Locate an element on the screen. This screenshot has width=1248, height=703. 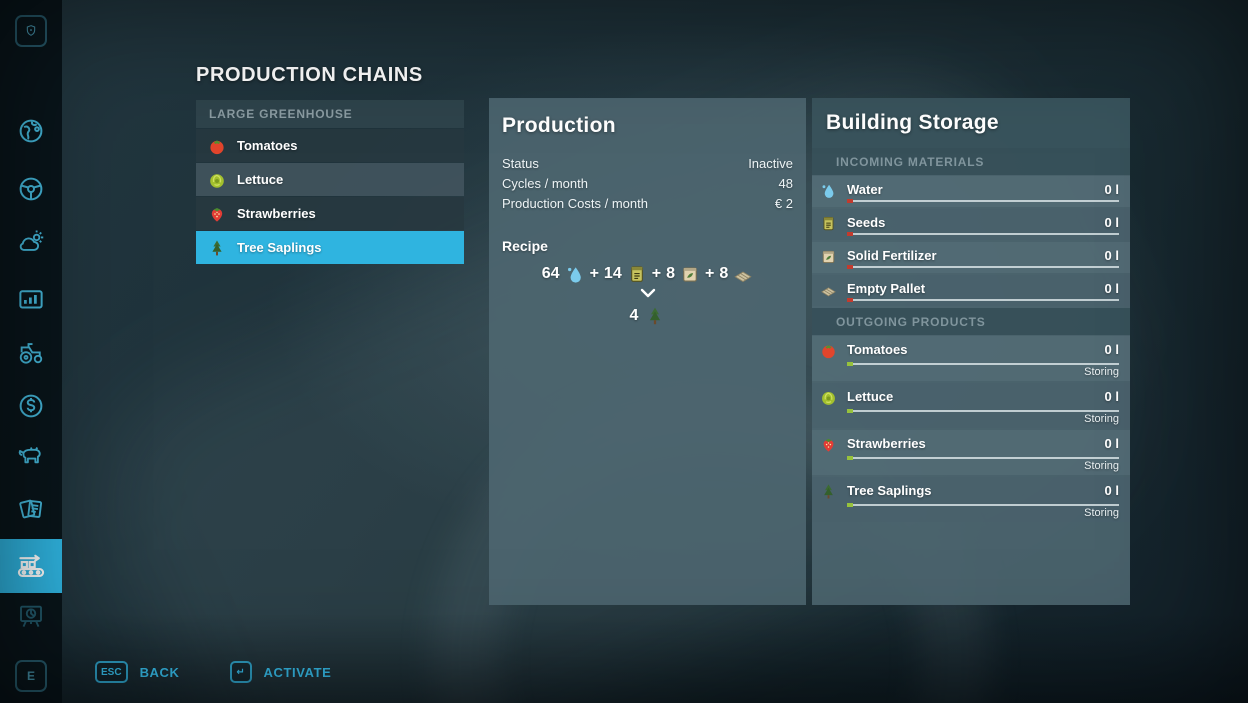
chain-row-lettuce: Lettuce is located at coordinates (330, 179).